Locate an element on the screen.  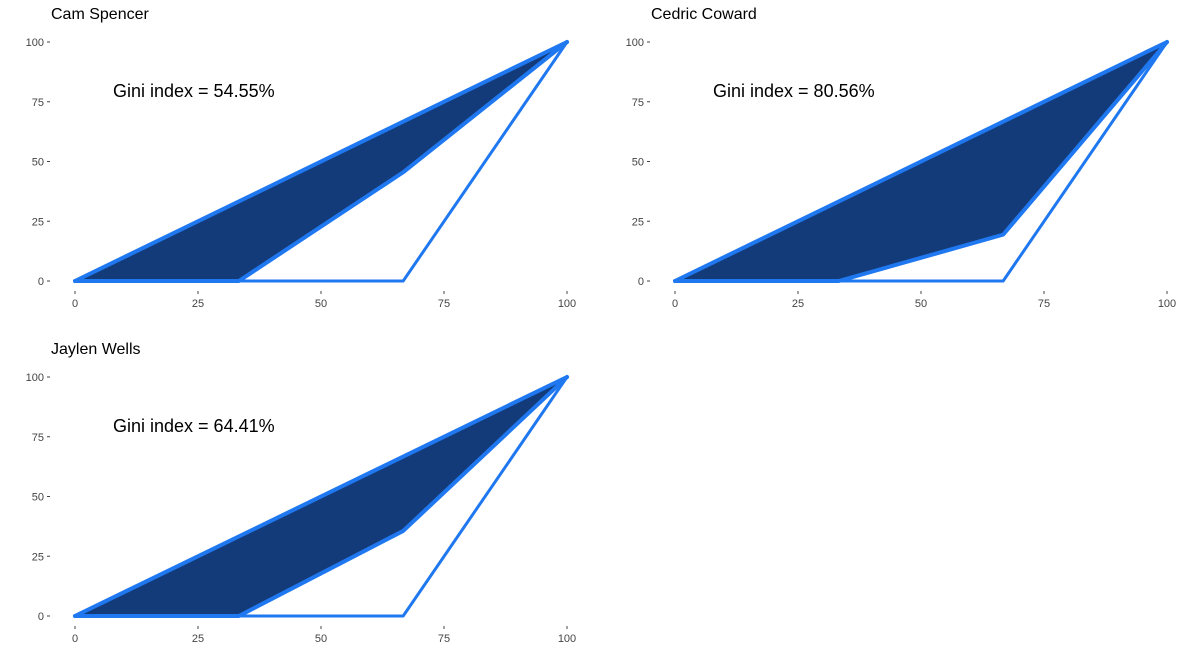
panel-title: Cedric Coward is located at coordinates (704, 14).